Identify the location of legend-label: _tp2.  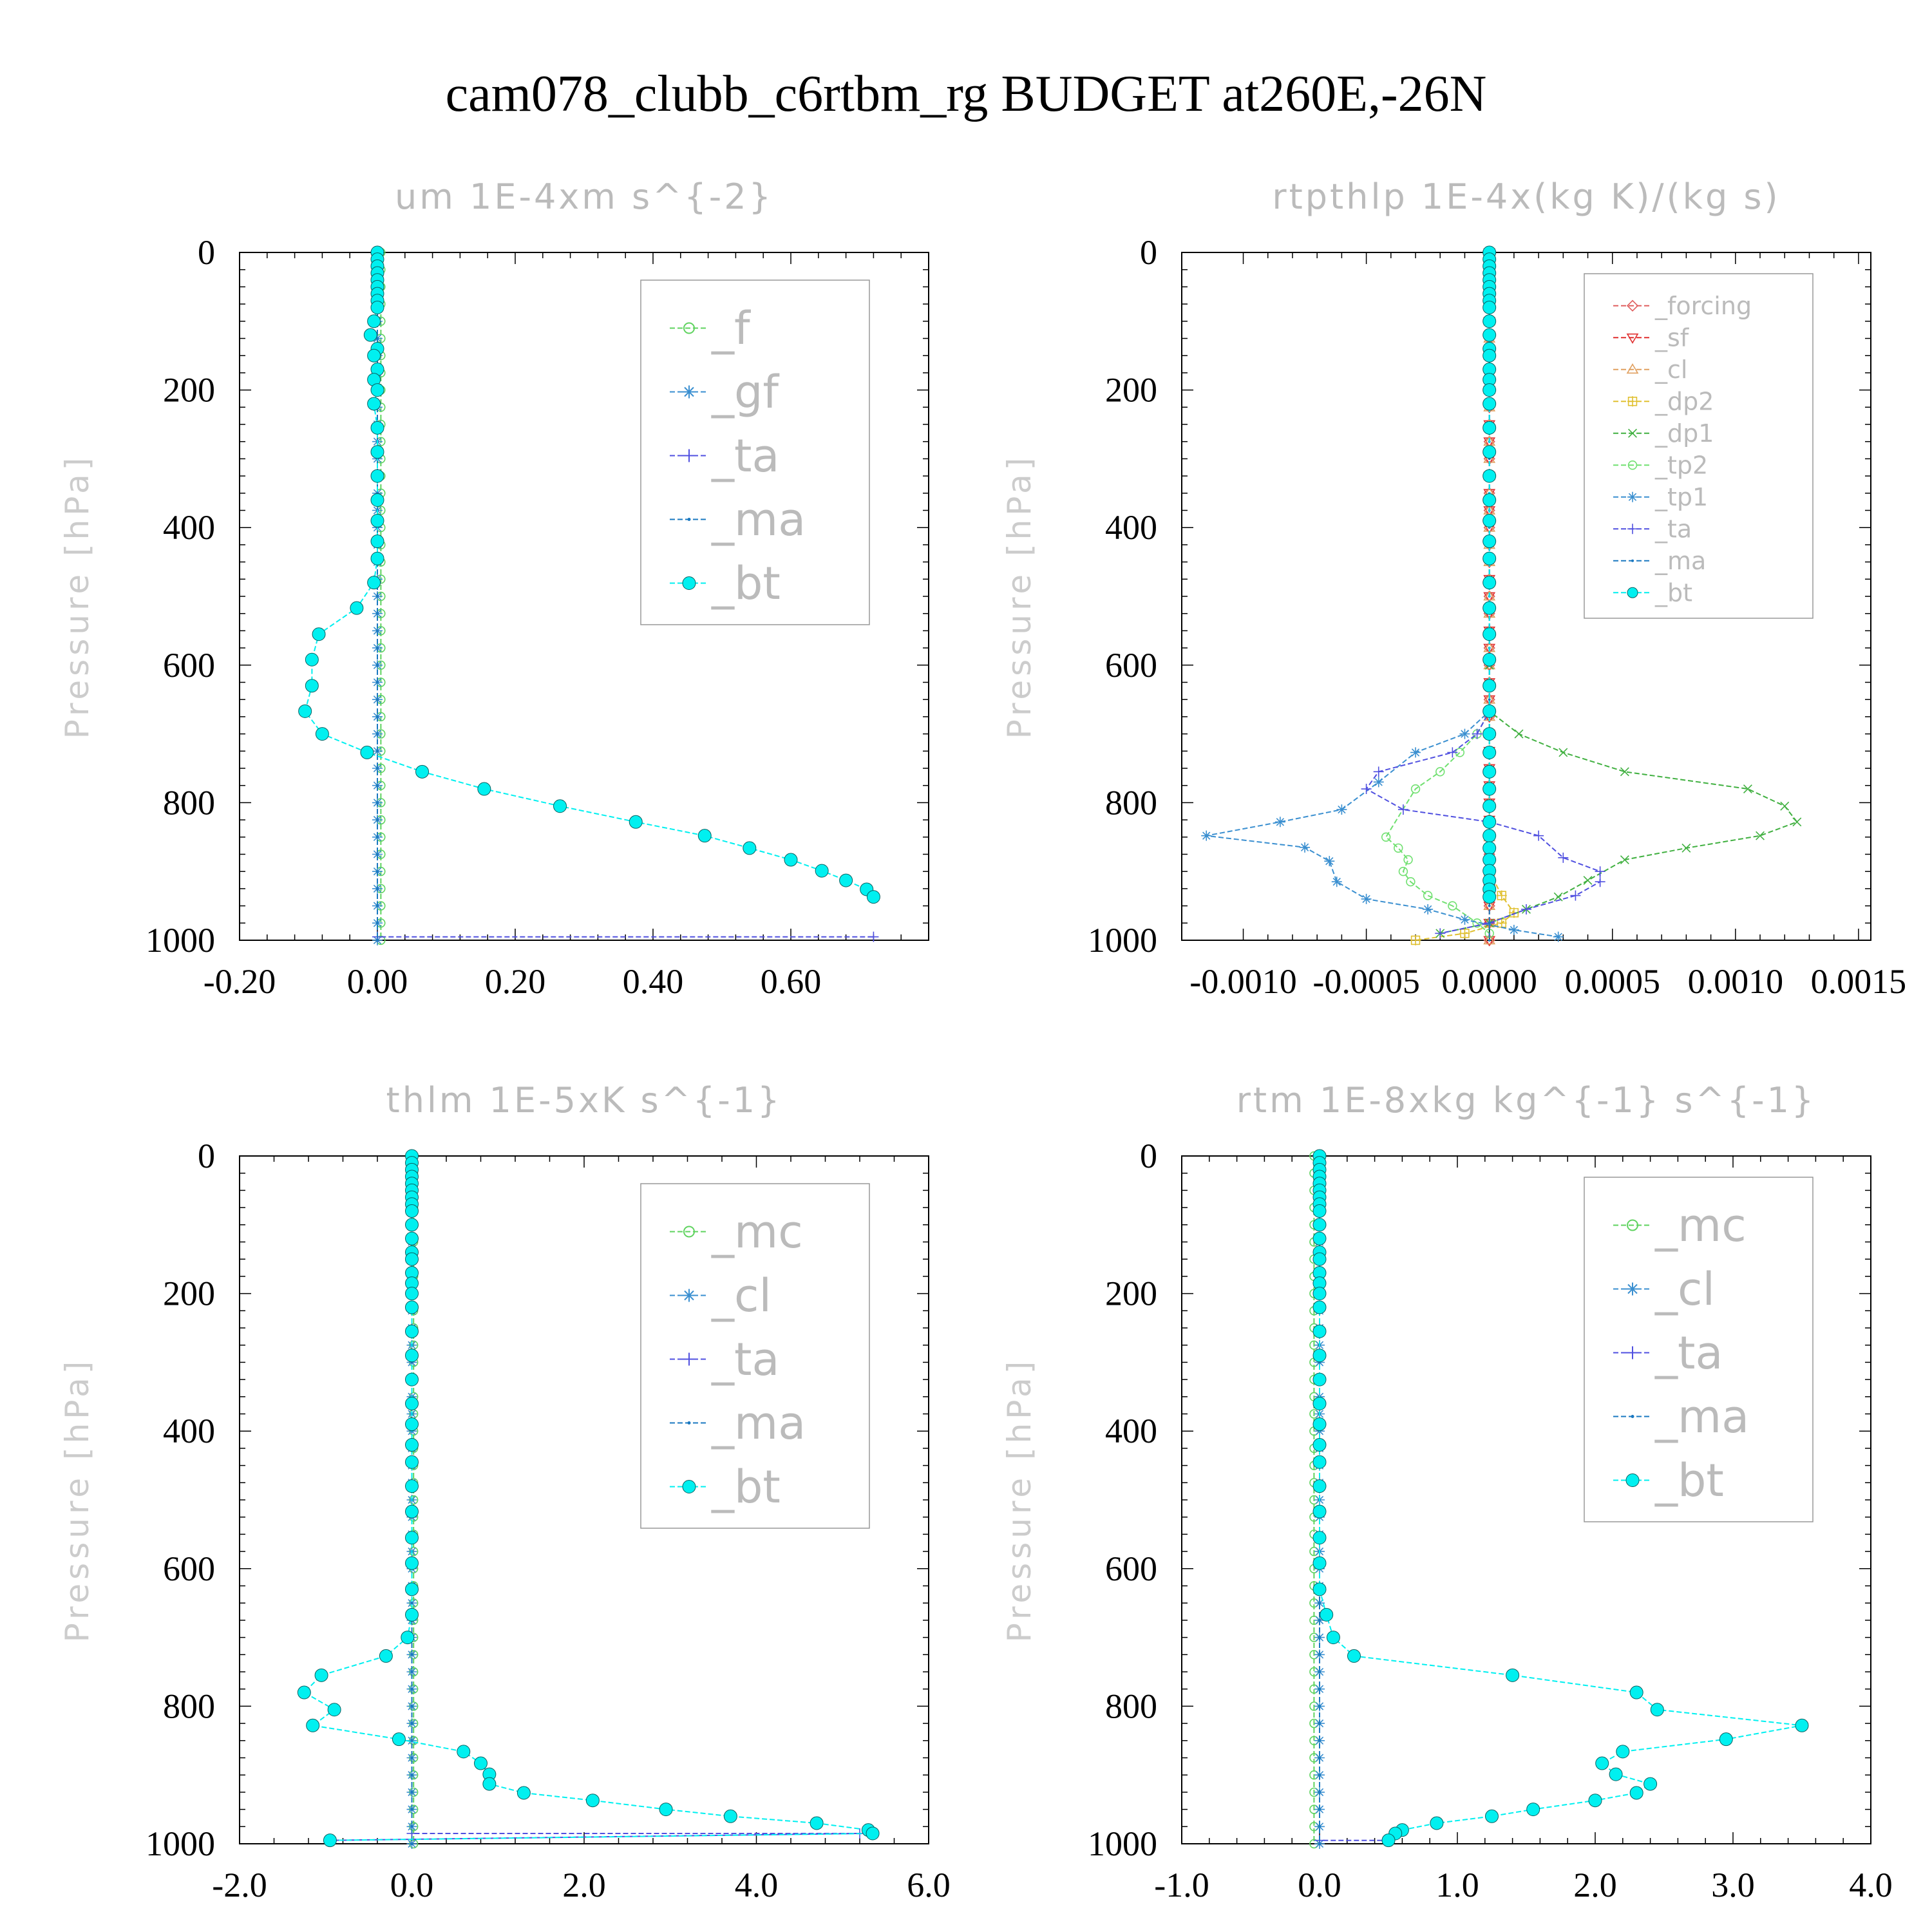
(1681, 465).